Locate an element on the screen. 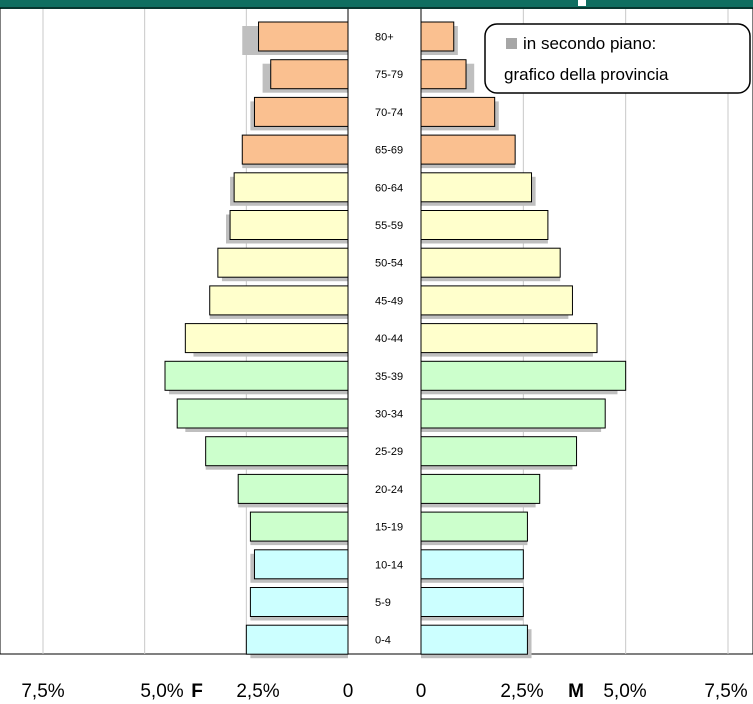 This screenshot has height=704, width=753. legend-swatch is located at coordinates (511, 43).